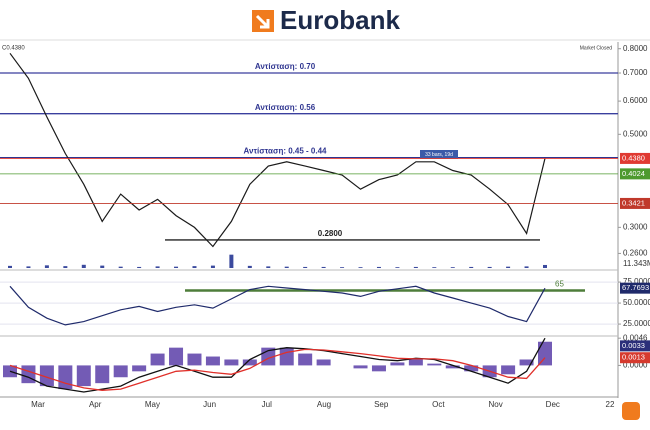  I want to click on price-tag-label: 0.4380, so click(633, 157).